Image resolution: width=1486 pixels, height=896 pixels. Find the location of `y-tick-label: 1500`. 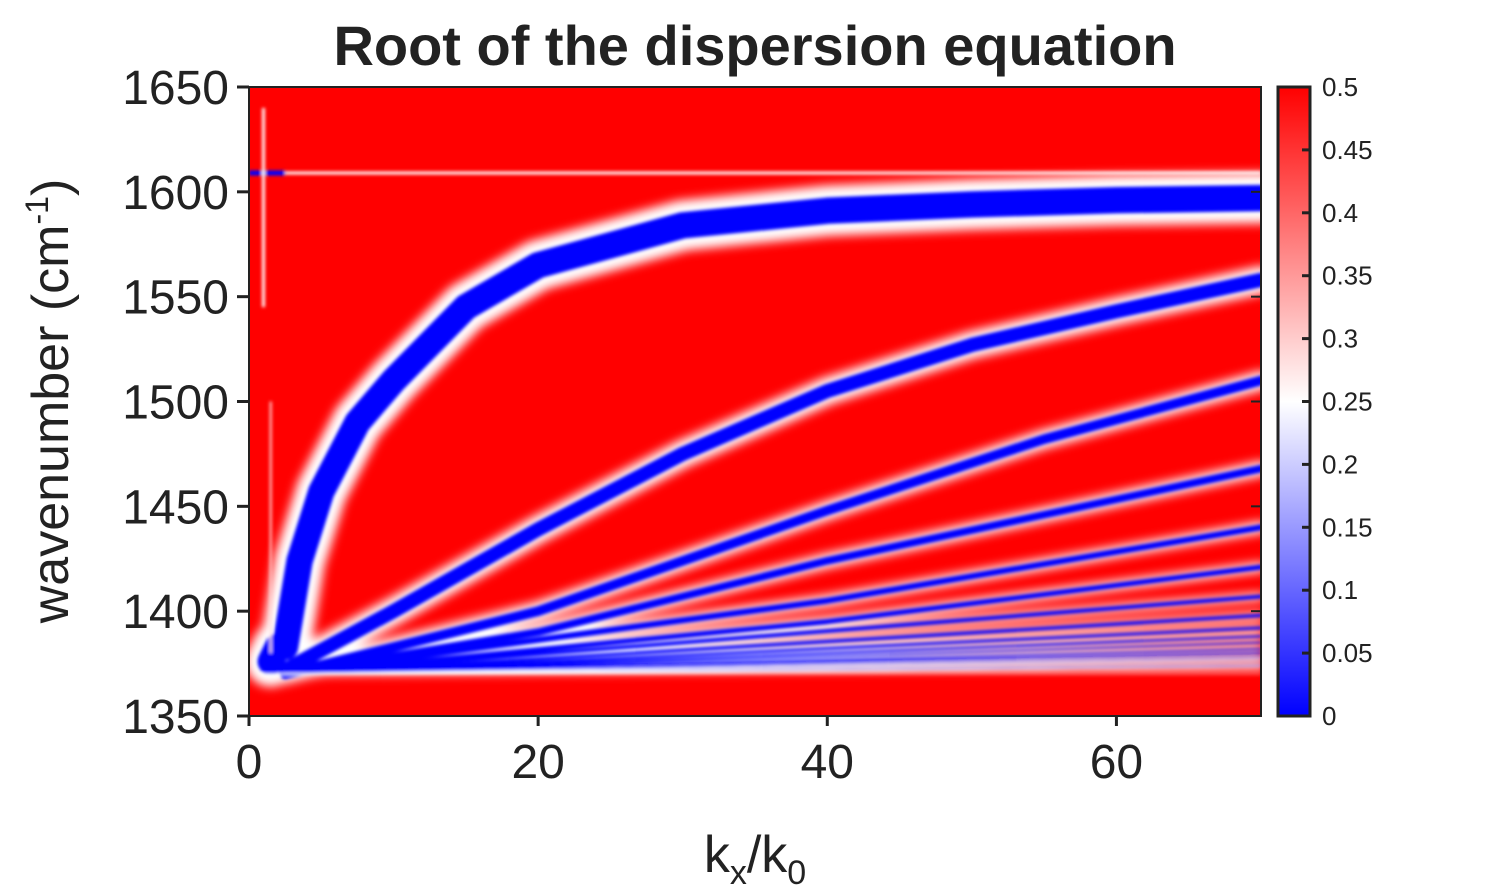

y-tick-label: 1500 is located at coordinates (175, 403).